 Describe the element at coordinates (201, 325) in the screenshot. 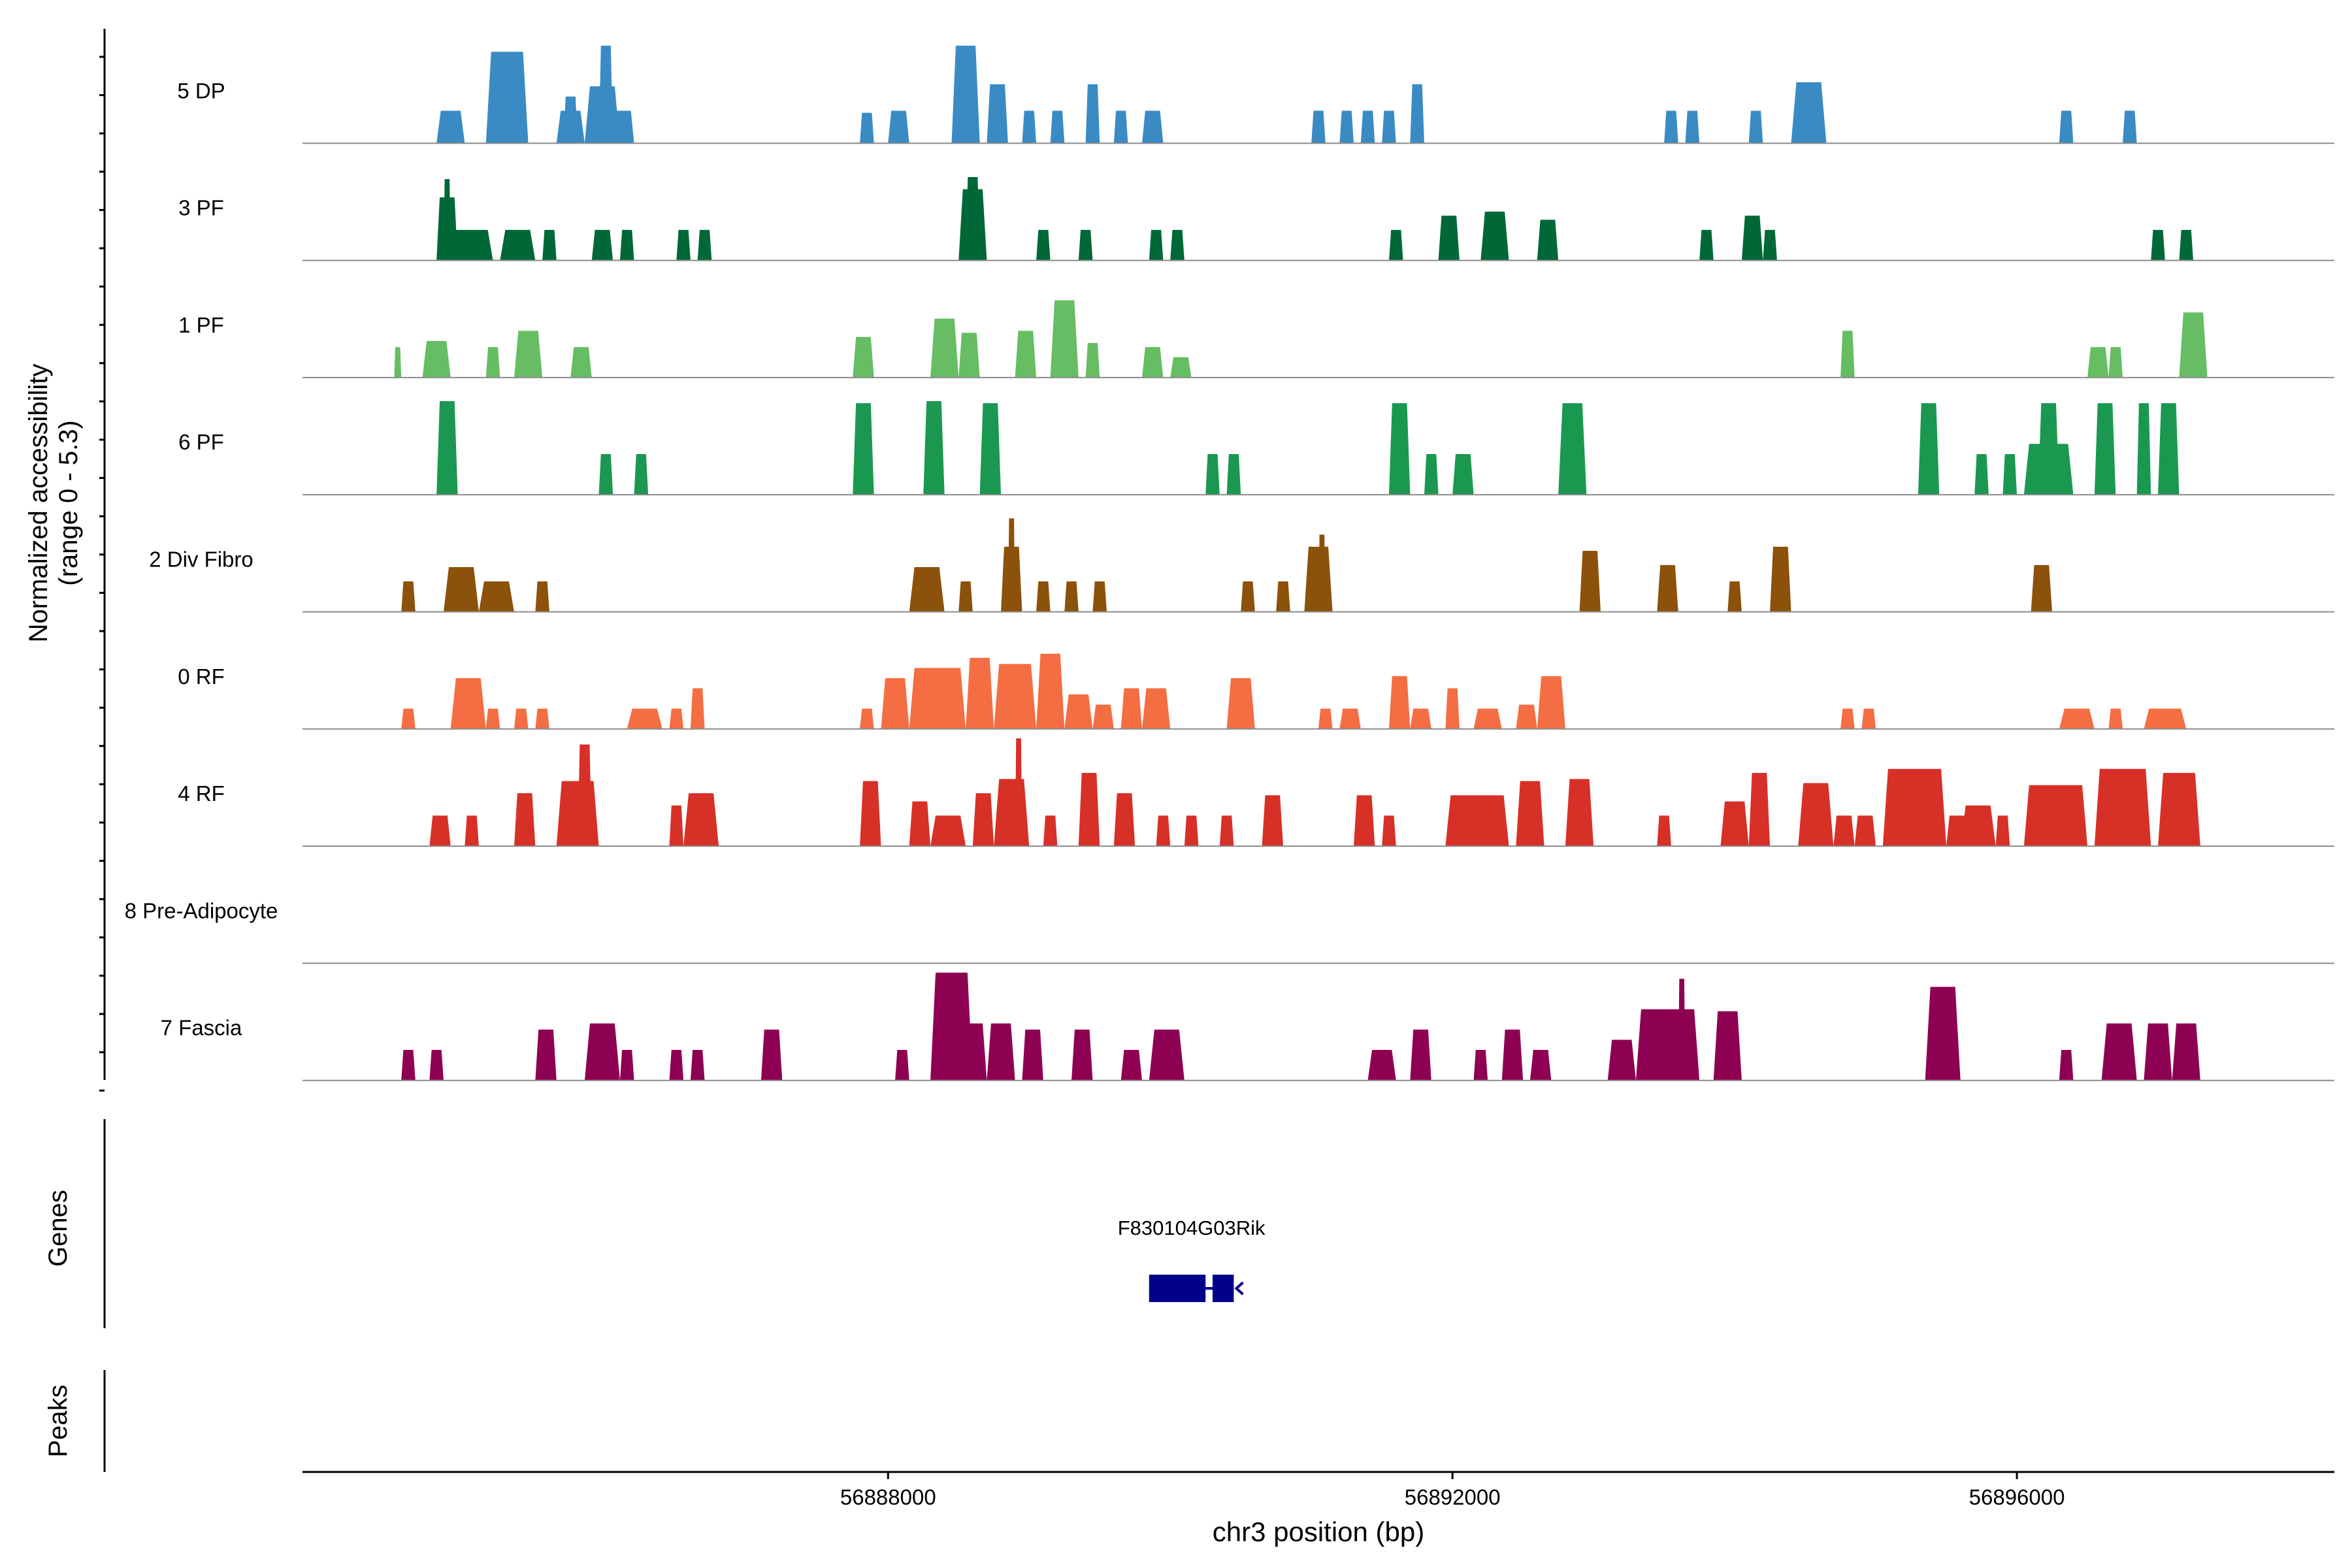

I see `track-label: 1 PF` at that location.